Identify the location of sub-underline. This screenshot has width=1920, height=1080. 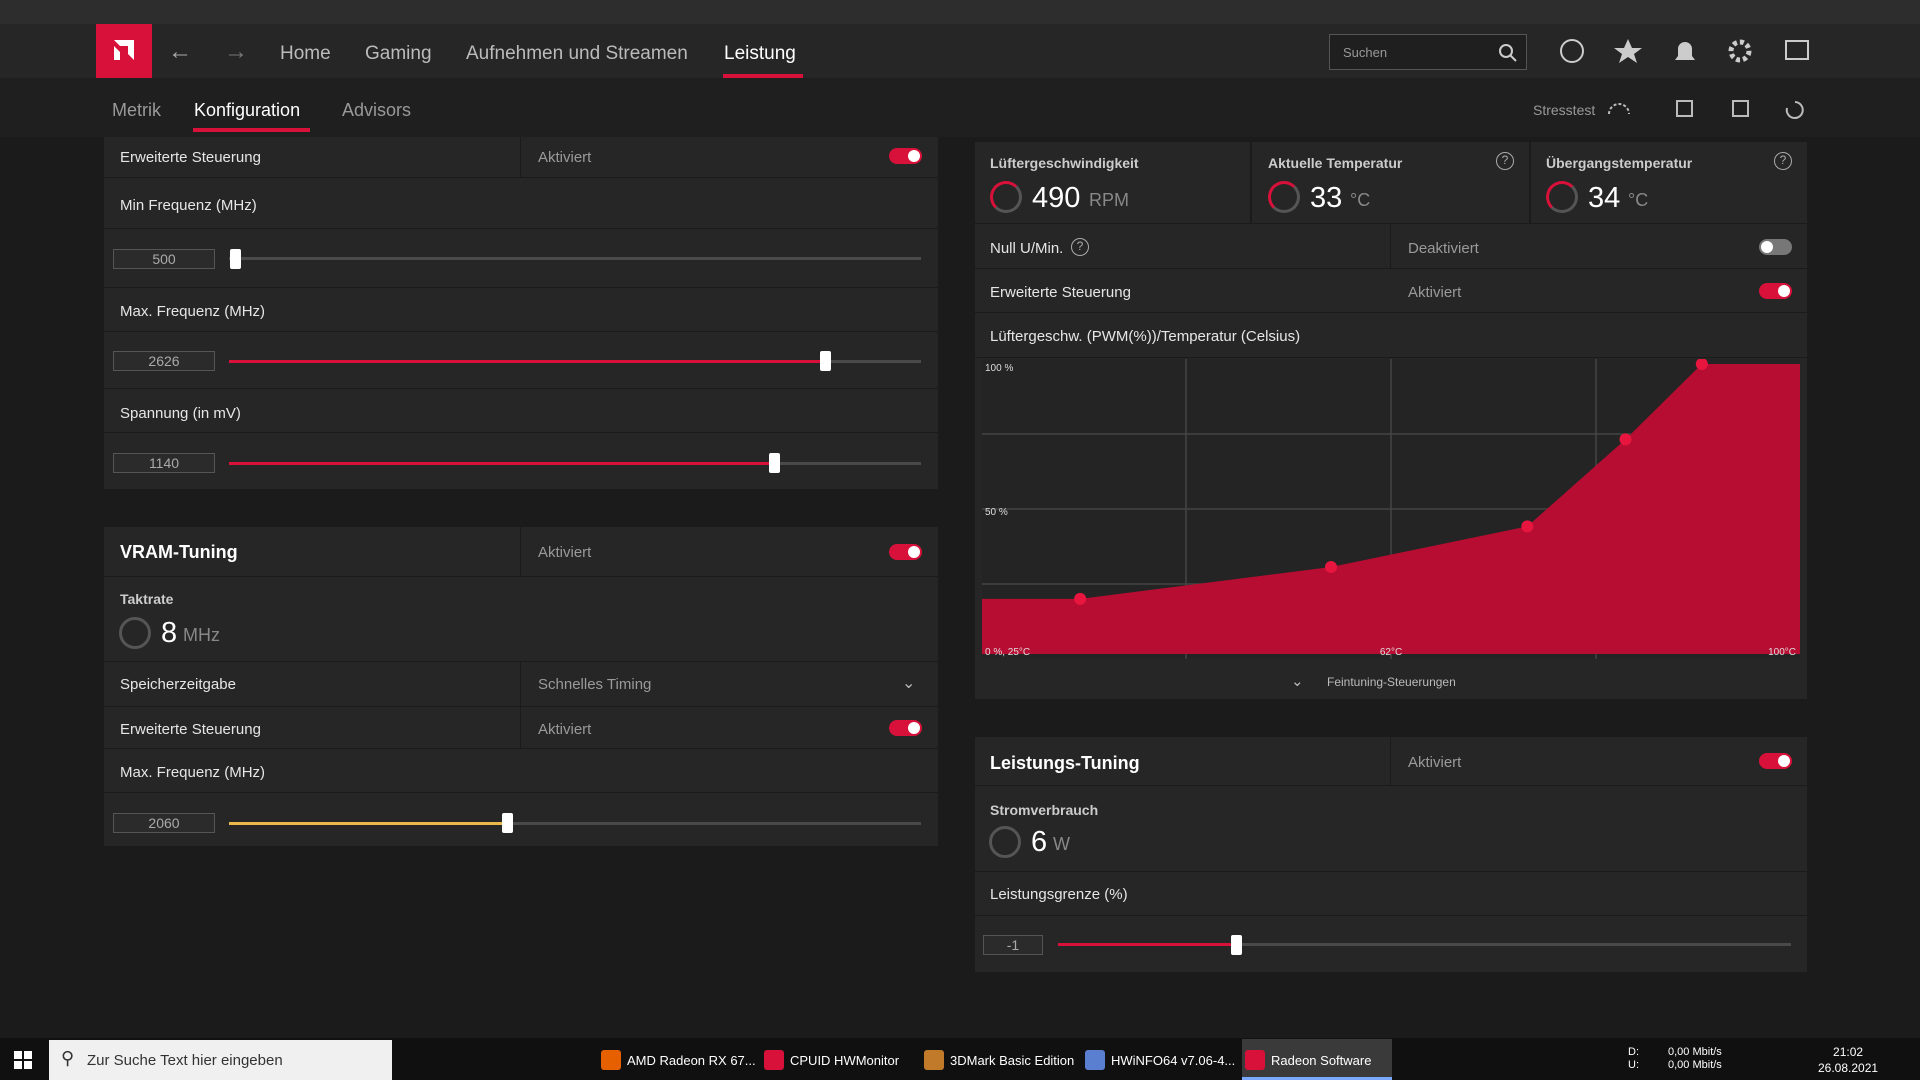
(251, 130).